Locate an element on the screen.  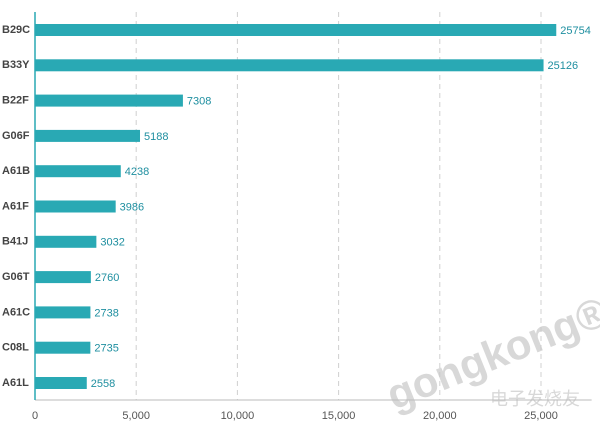
x-tick-label: 25,000 is located at coordinates (541, 416).